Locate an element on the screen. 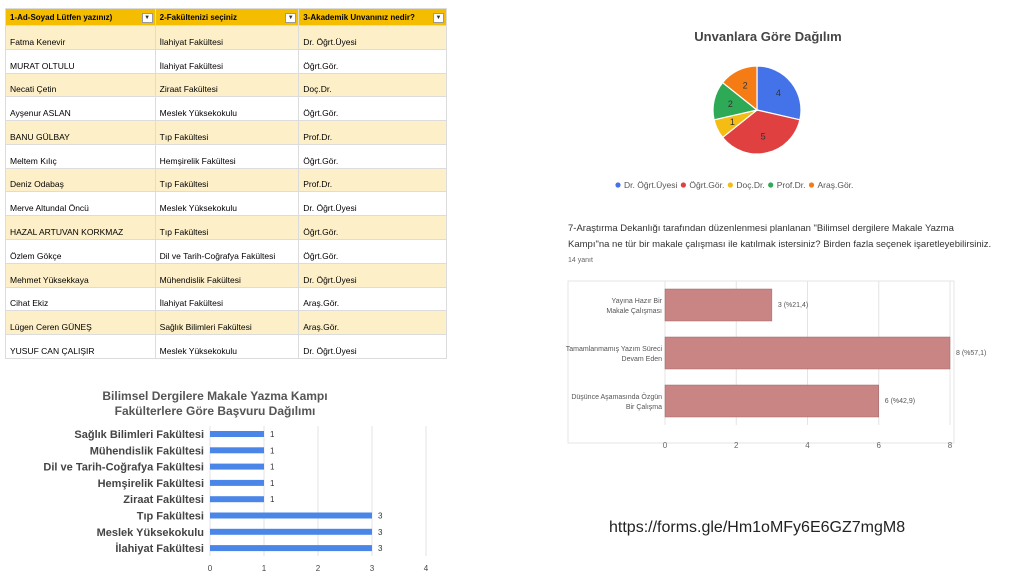  table-cell: Mühendislik Fakültesi is located at coordinates (227, 275).